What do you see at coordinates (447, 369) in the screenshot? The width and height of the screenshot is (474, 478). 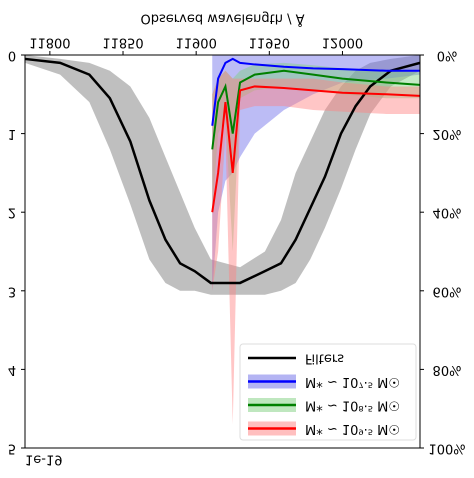 I see `y2-tick-label: 80%` at bounding box center [447, 369].